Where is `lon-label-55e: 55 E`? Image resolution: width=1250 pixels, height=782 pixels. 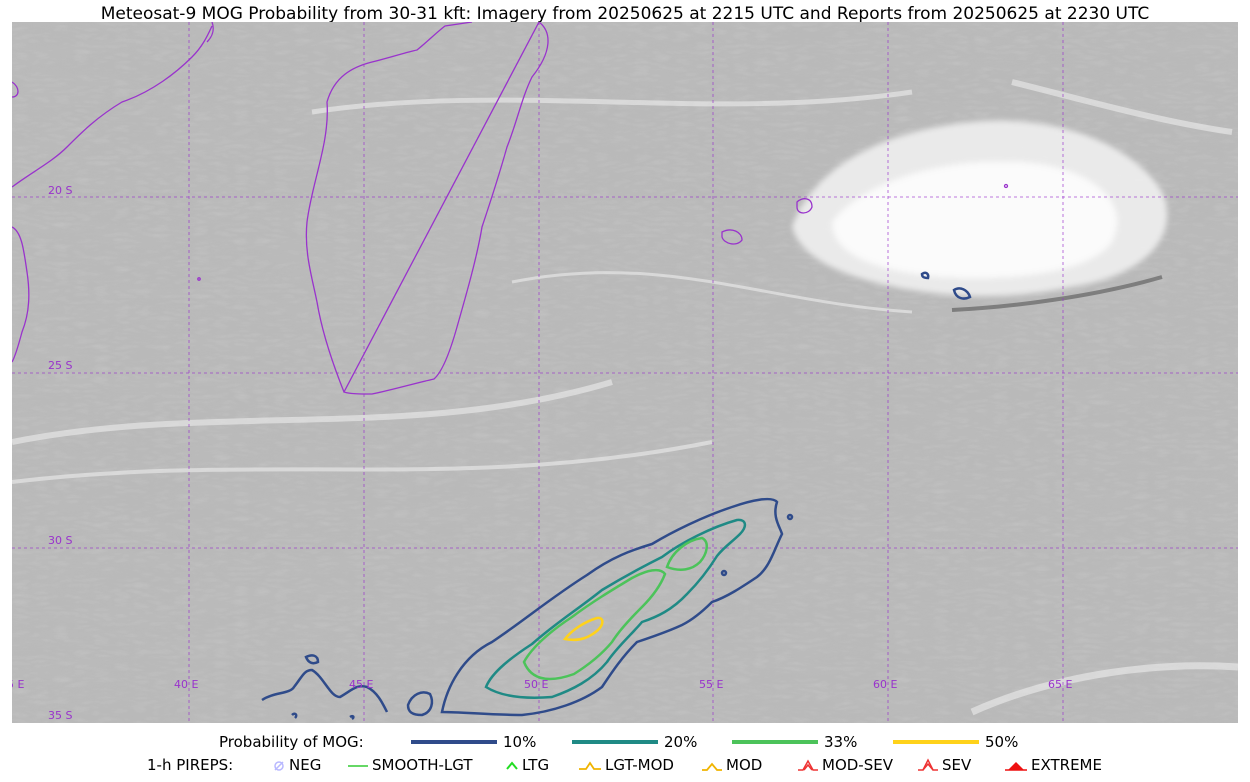
lon-label-55e: 55 E is located at coordinates (711, 684).